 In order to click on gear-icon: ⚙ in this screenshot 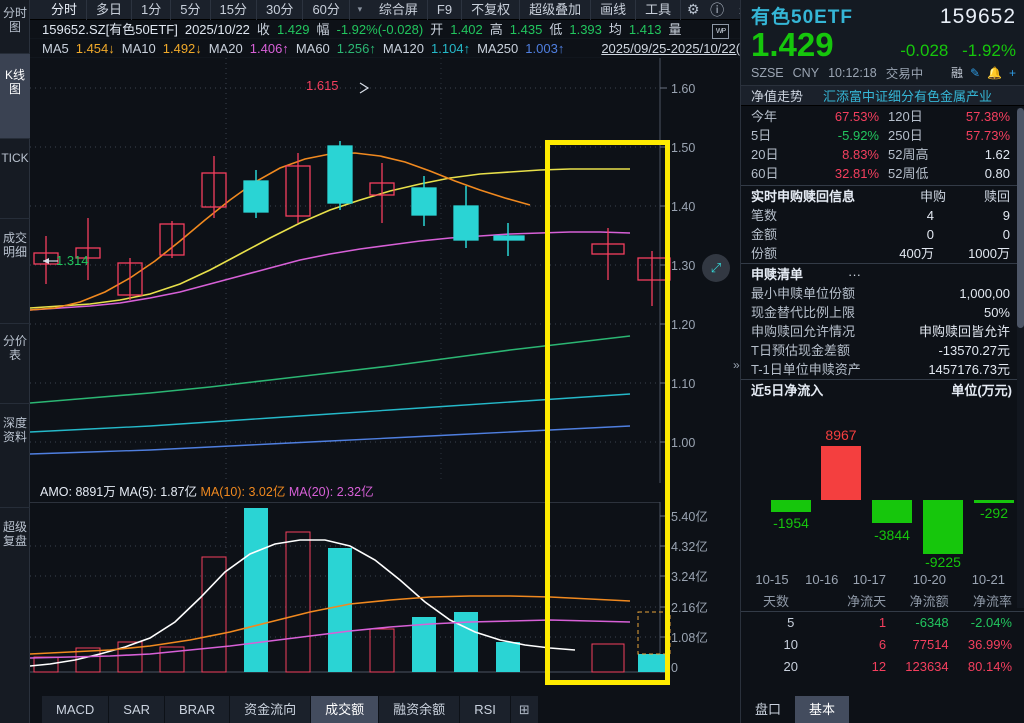, I will do `click(693, 9)`.